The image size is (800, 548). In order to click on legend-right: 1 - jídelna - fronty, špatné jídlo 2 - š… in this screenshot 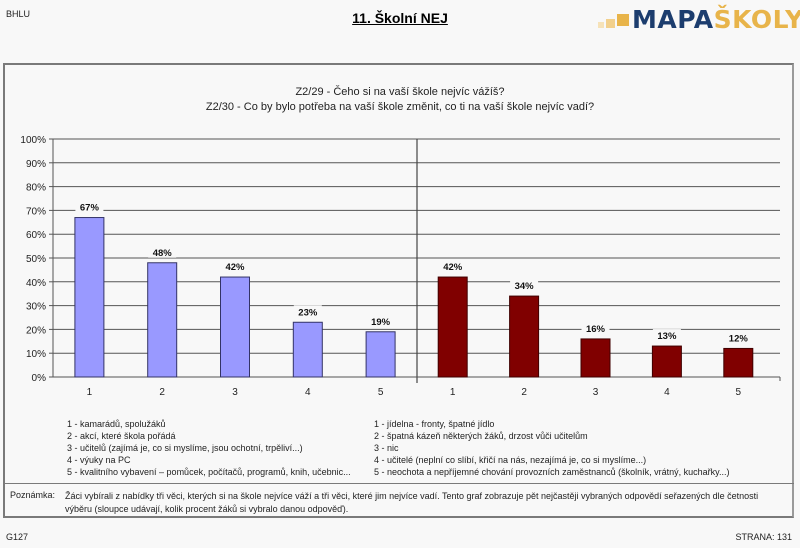, I will do `click(552, 448)`.